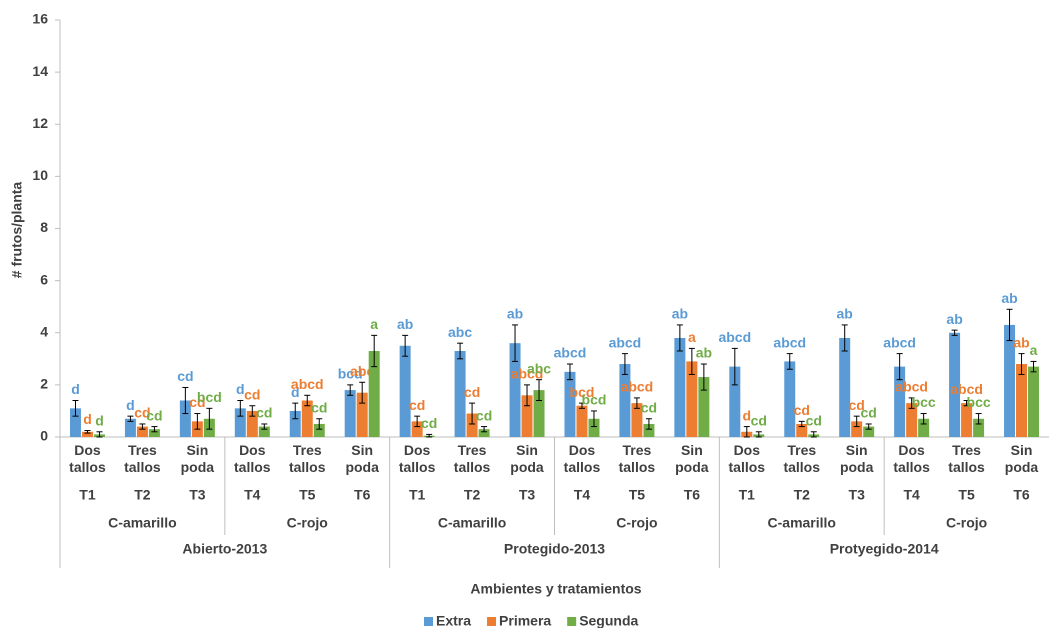  Describe the element at coordinates (884, 549) in the screenshot. I see `x-env-label: Protyegido-2014` at that location.